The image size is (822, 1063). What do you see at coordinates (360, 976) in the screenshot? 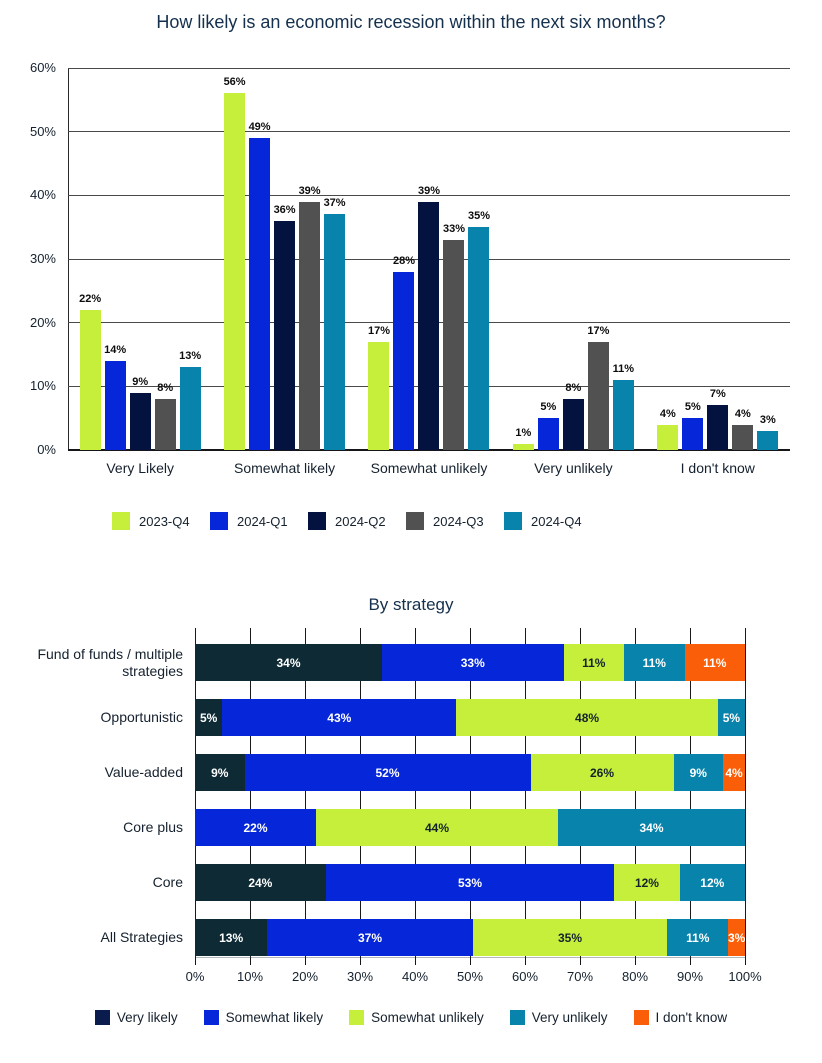
I see `x-tick-label: 30%` at bounding box center [360, 976].